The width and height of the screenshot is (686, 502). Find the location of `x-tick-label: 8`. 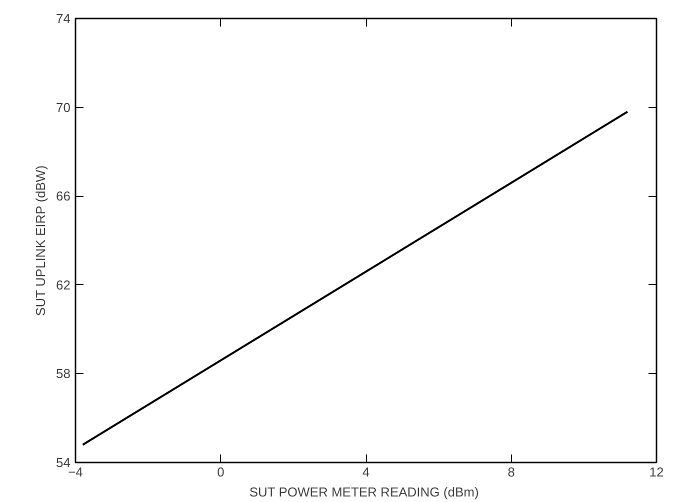

x-tick-label: 8 is located at coordinates (511, 472).